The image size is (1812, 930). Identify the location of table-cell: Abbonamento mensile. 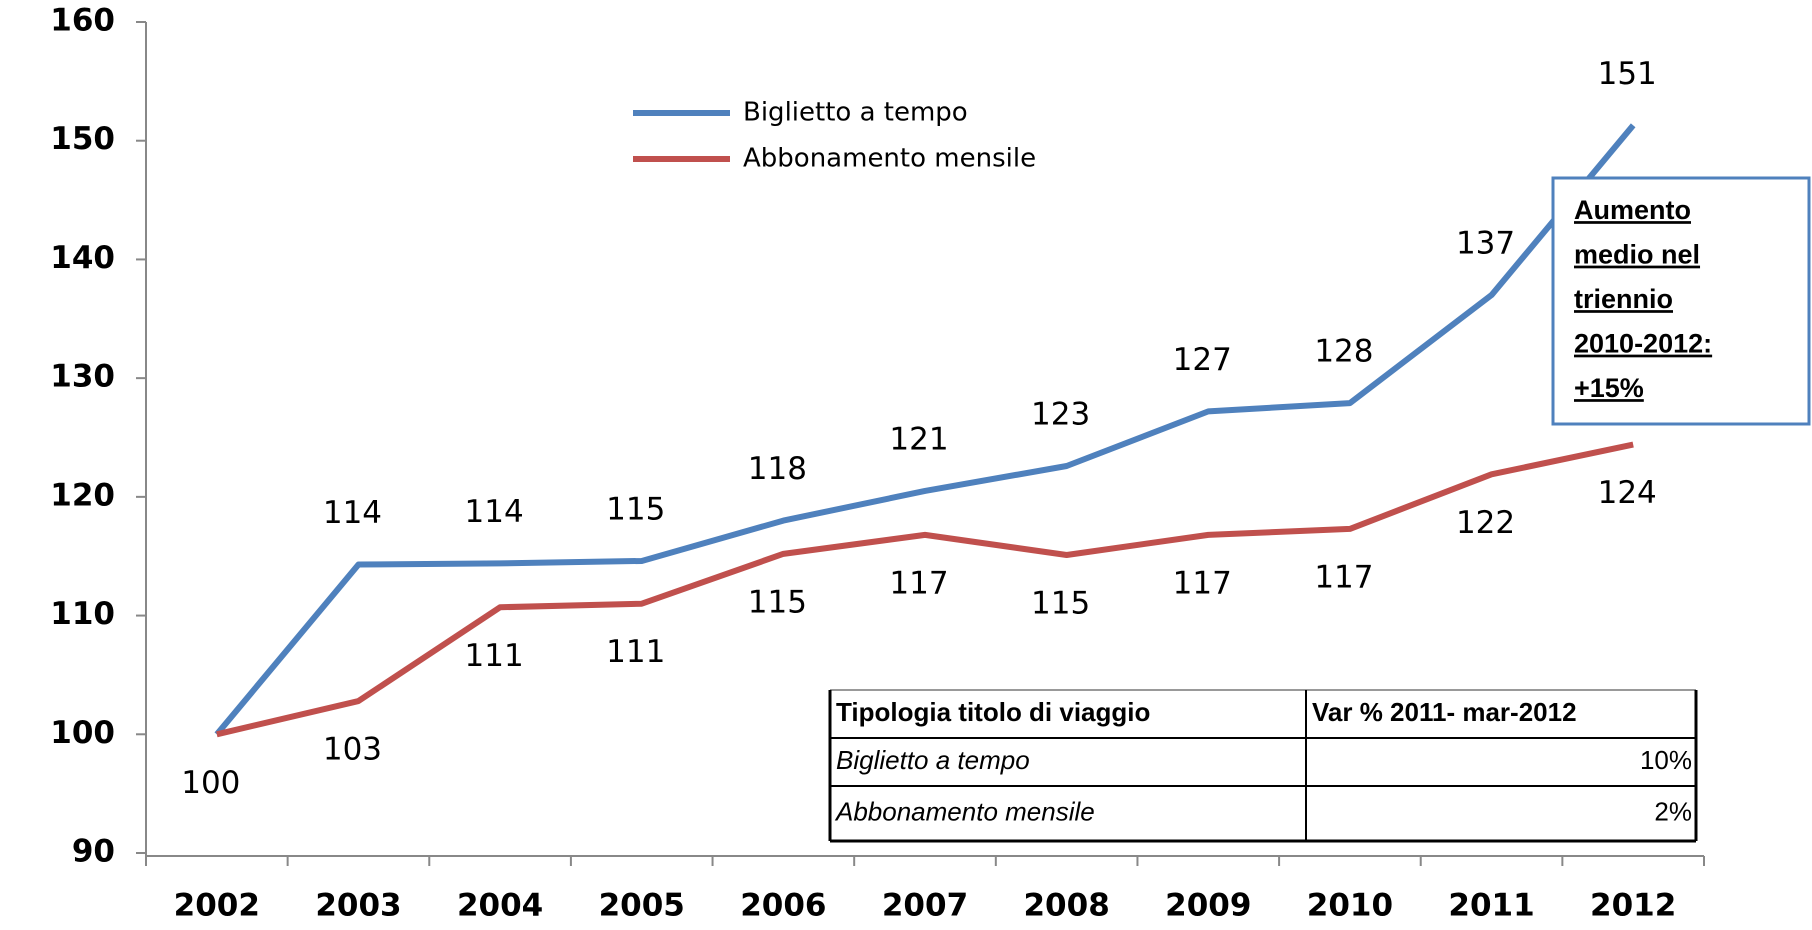
(964, 811).